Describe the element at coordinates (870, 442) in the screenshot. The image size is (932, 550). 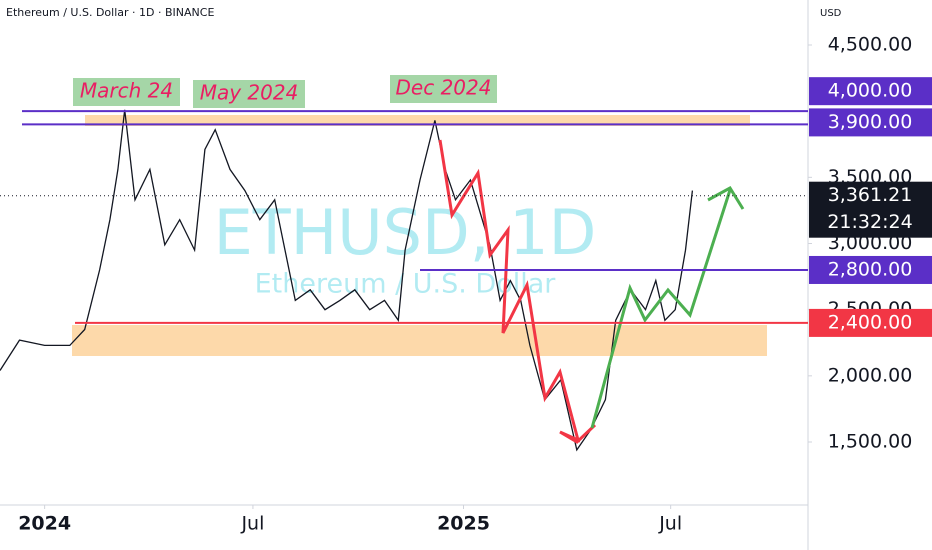
I see `y-tick-label: 1,500.00` at that location.